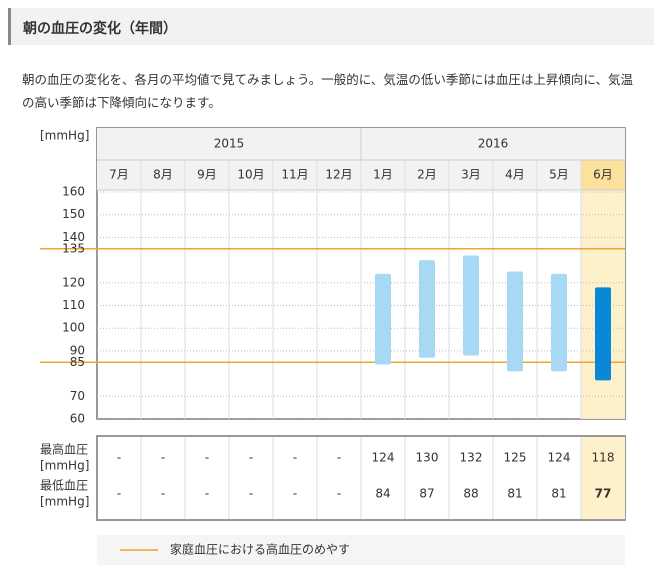 The width and height of the screenshot is (654, 575). What do you see at coordinates (338, 175) in the screenshot?
I see `month-label: 12月` at bounding box center [338, 175].